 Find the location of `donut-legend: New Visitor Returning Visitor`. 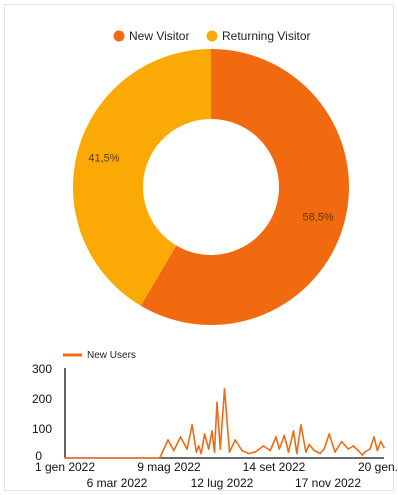

donut-legend: New Visitor Returning Visitor is located at coordinates (212, 36).